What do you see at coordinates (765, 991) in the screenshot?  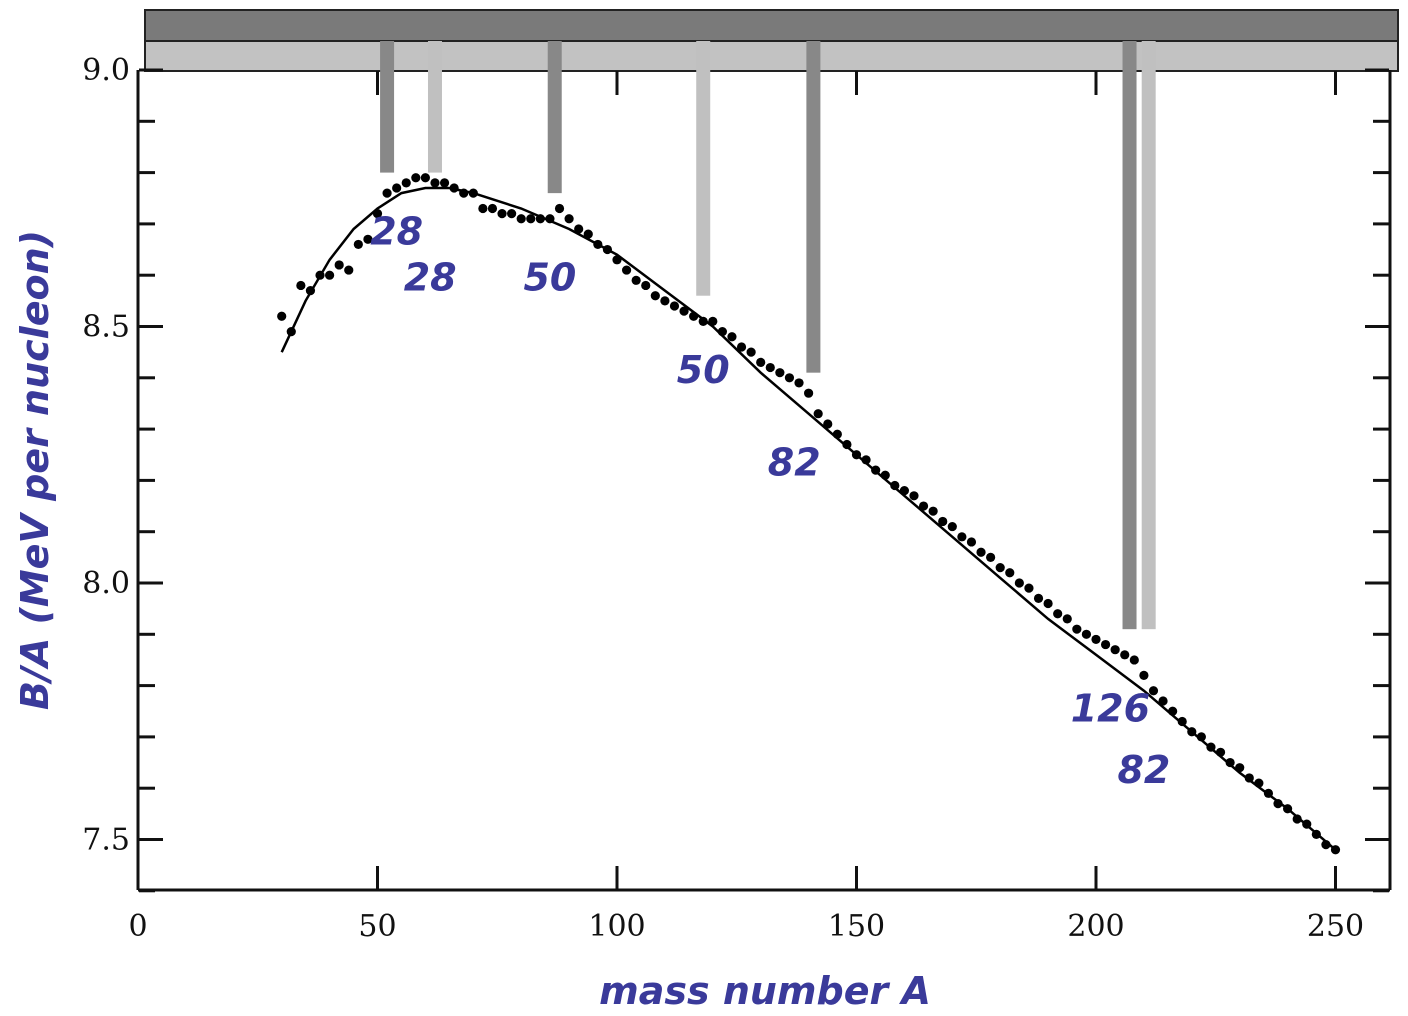 I see `x-axis-title: mass number A` at bounding box center [765, 991].